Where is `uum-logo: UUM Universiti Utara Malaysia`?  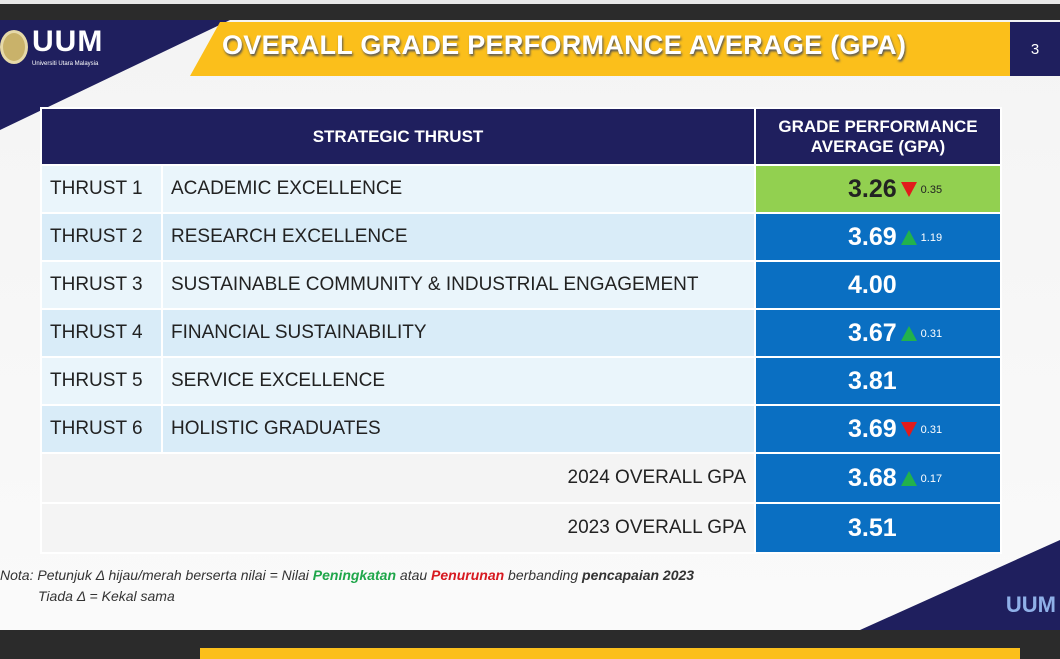 uum-logo: UUM Universiti Utara Malaysia is located at coordinates (51, 46).